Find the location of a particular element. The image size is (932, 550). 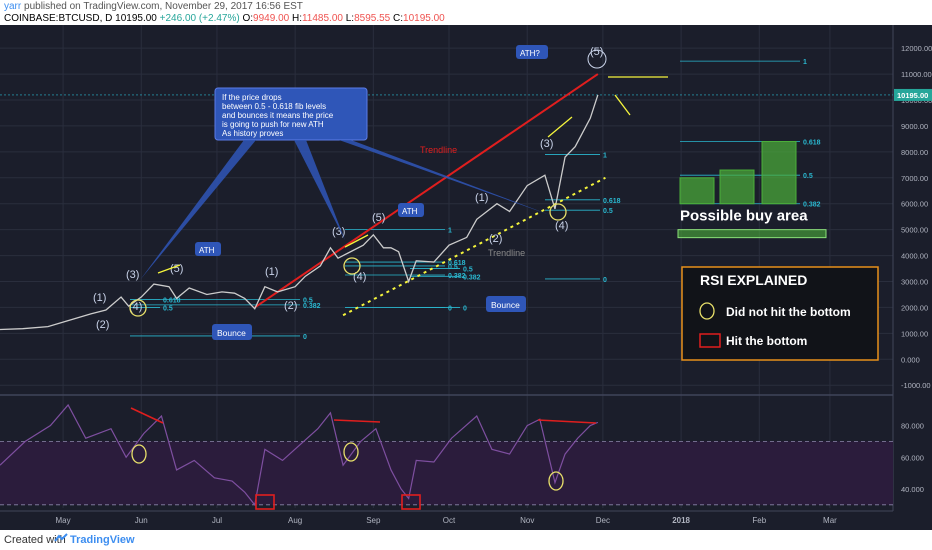

time-axis: May Jun Jul Aug Sep Oct Nov Dec 2018 Feb Mar is located at coordinates (447, 520).